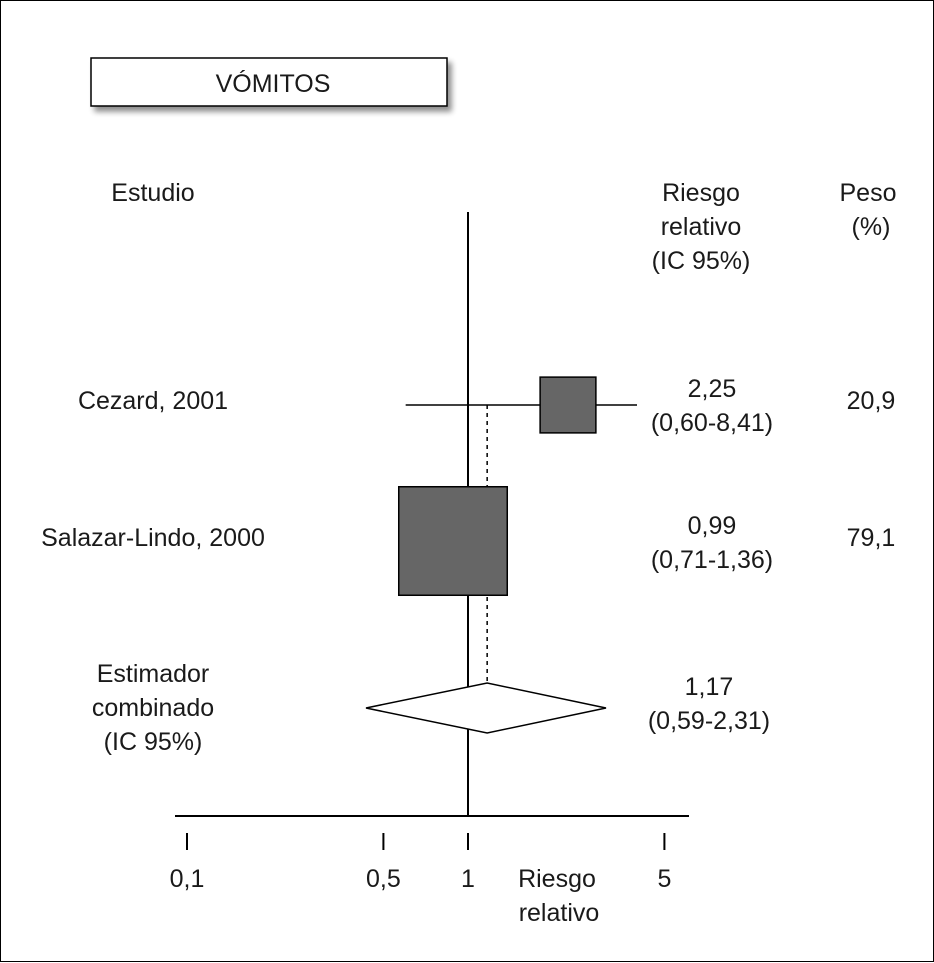  Describe the element at coordinates (153, 742) in the screenshot. I see `pooled-label-line-3: (IC 95%)` at that location.